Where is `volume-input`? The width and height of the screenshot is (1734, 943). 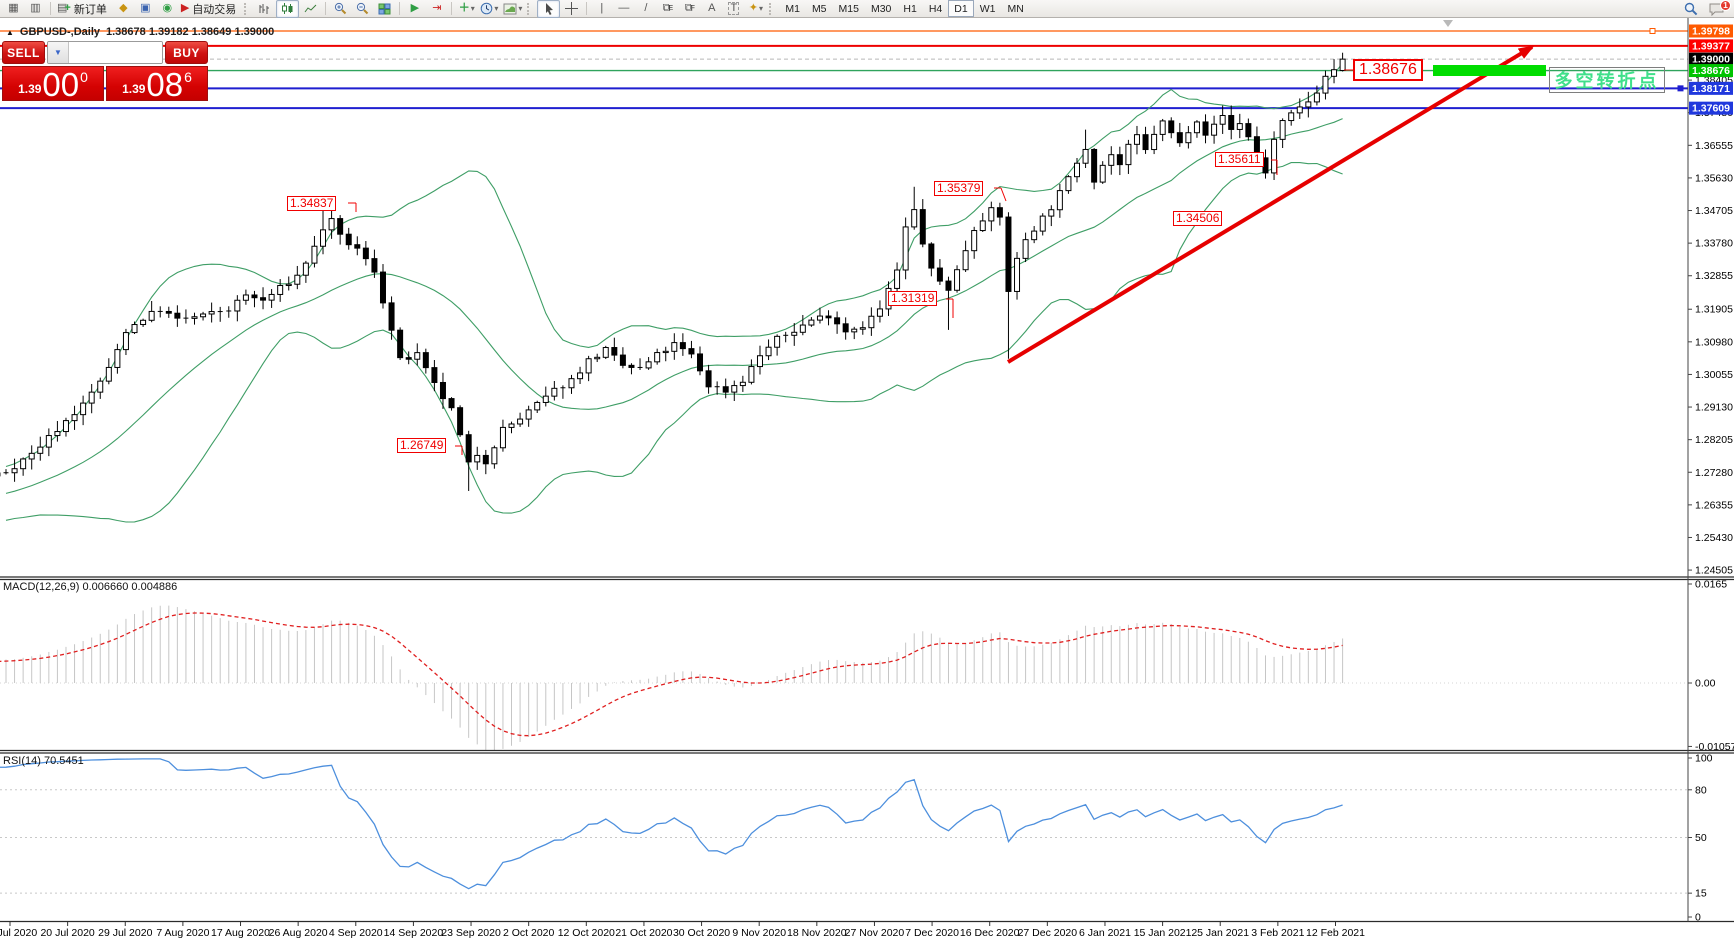 volume-input is located at coordinates (115, 52).